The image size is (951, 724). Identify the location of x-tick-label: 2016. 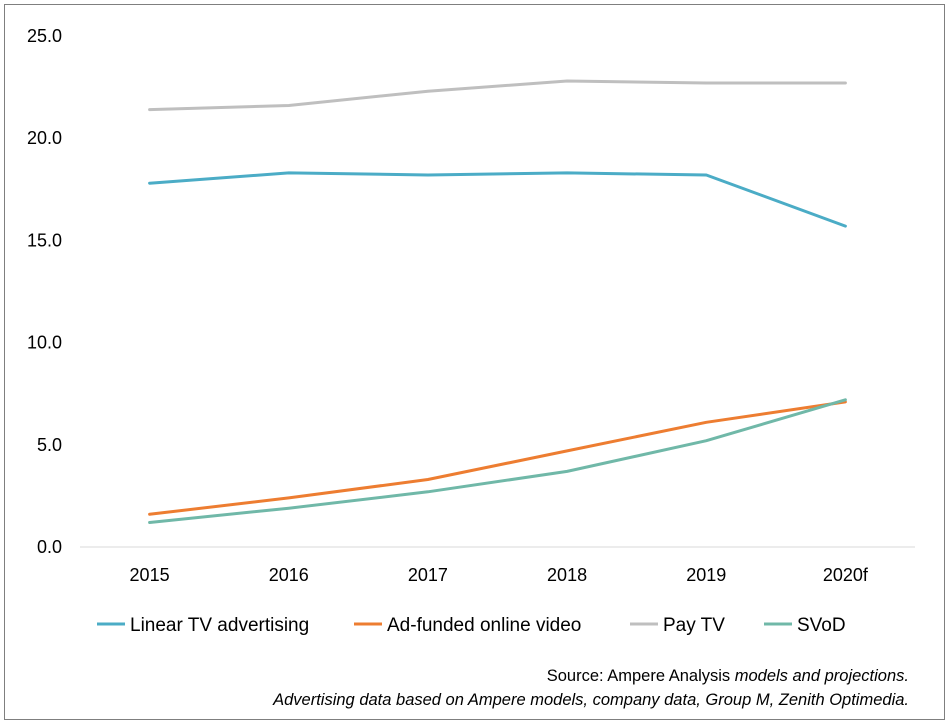
(289, 575).